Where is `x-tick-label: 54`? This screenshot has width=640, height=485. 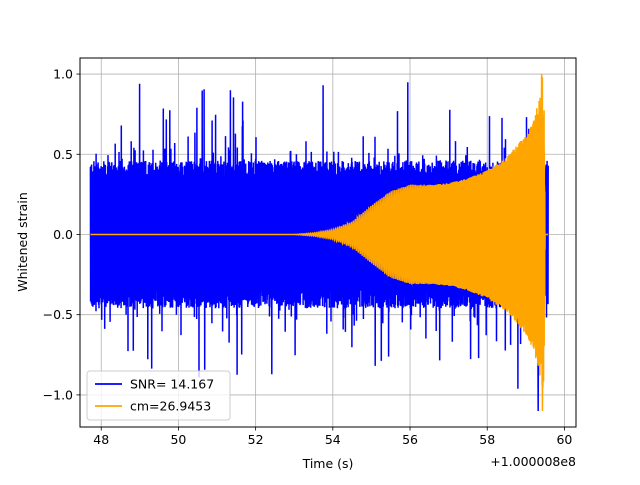 x-tick-label: 54 is located at coordinates (333, 439).